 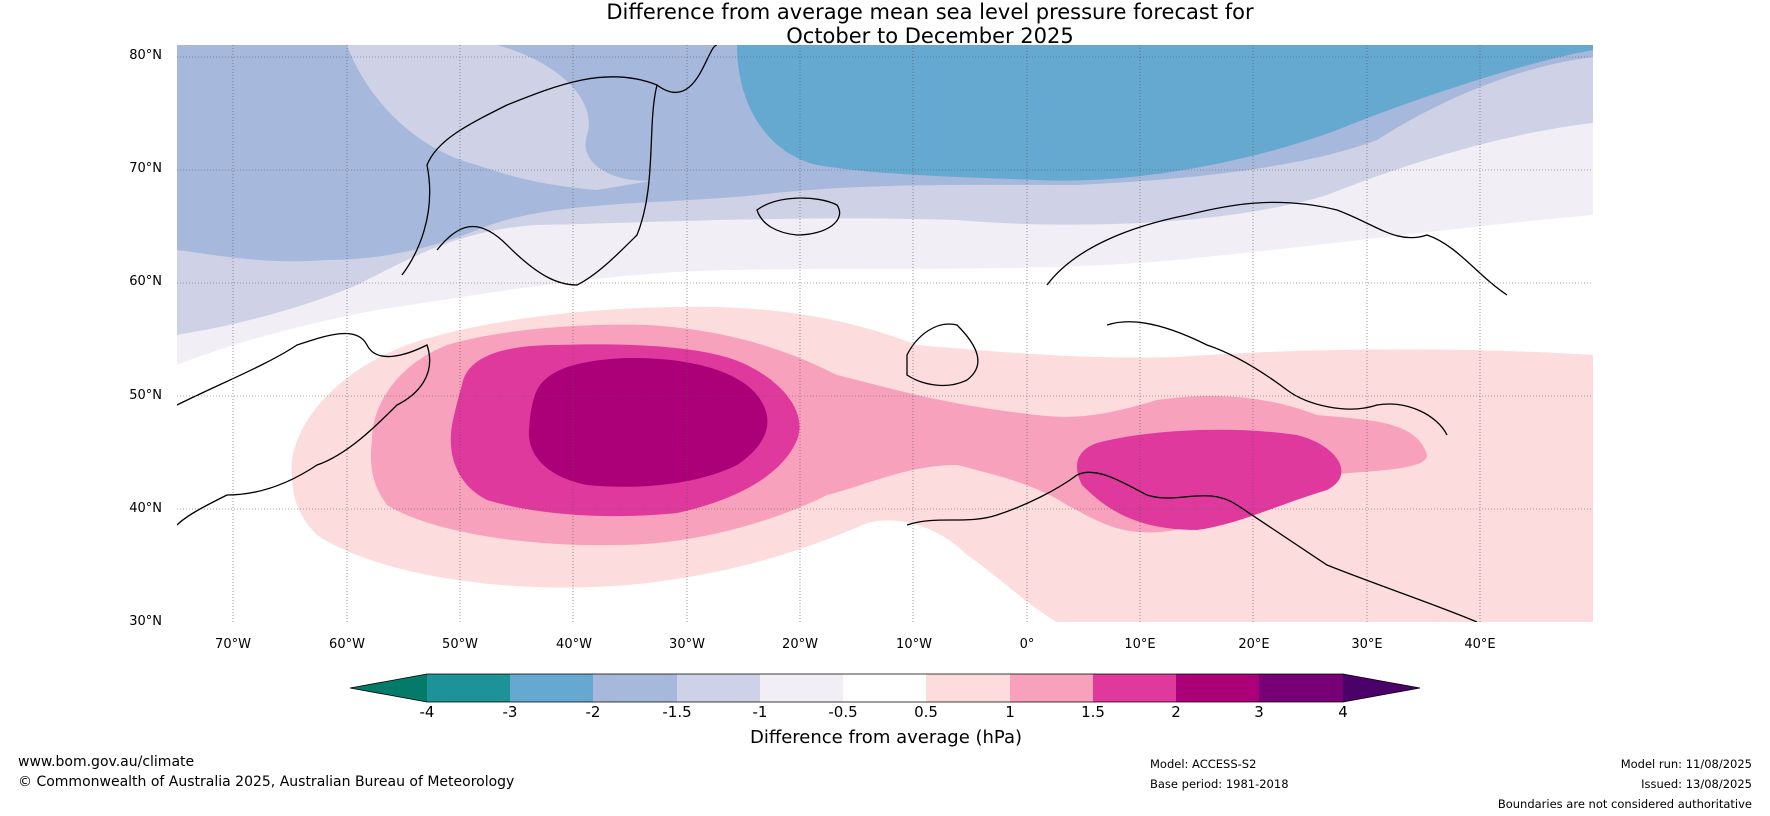 What do you see at coordinates (914, 644) in the screenshot?
I see `lon-label-10w: 10°W` at bounding box center [914, 644].